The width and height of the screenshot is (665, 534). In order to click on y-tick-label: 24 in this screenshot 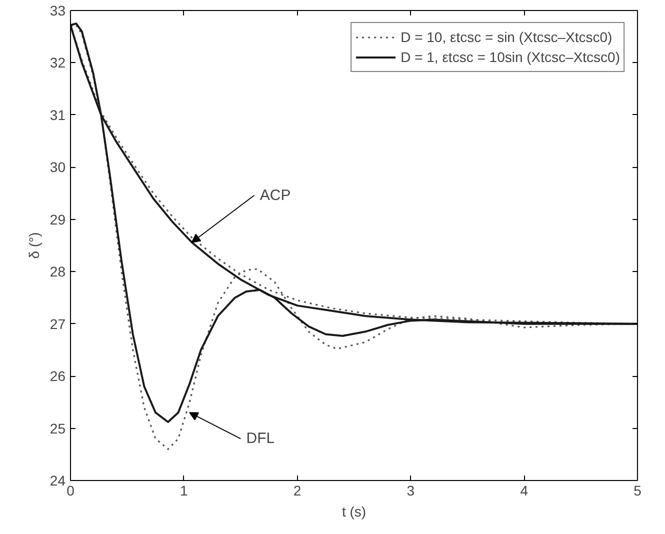, I will do `click(58, 480)`.